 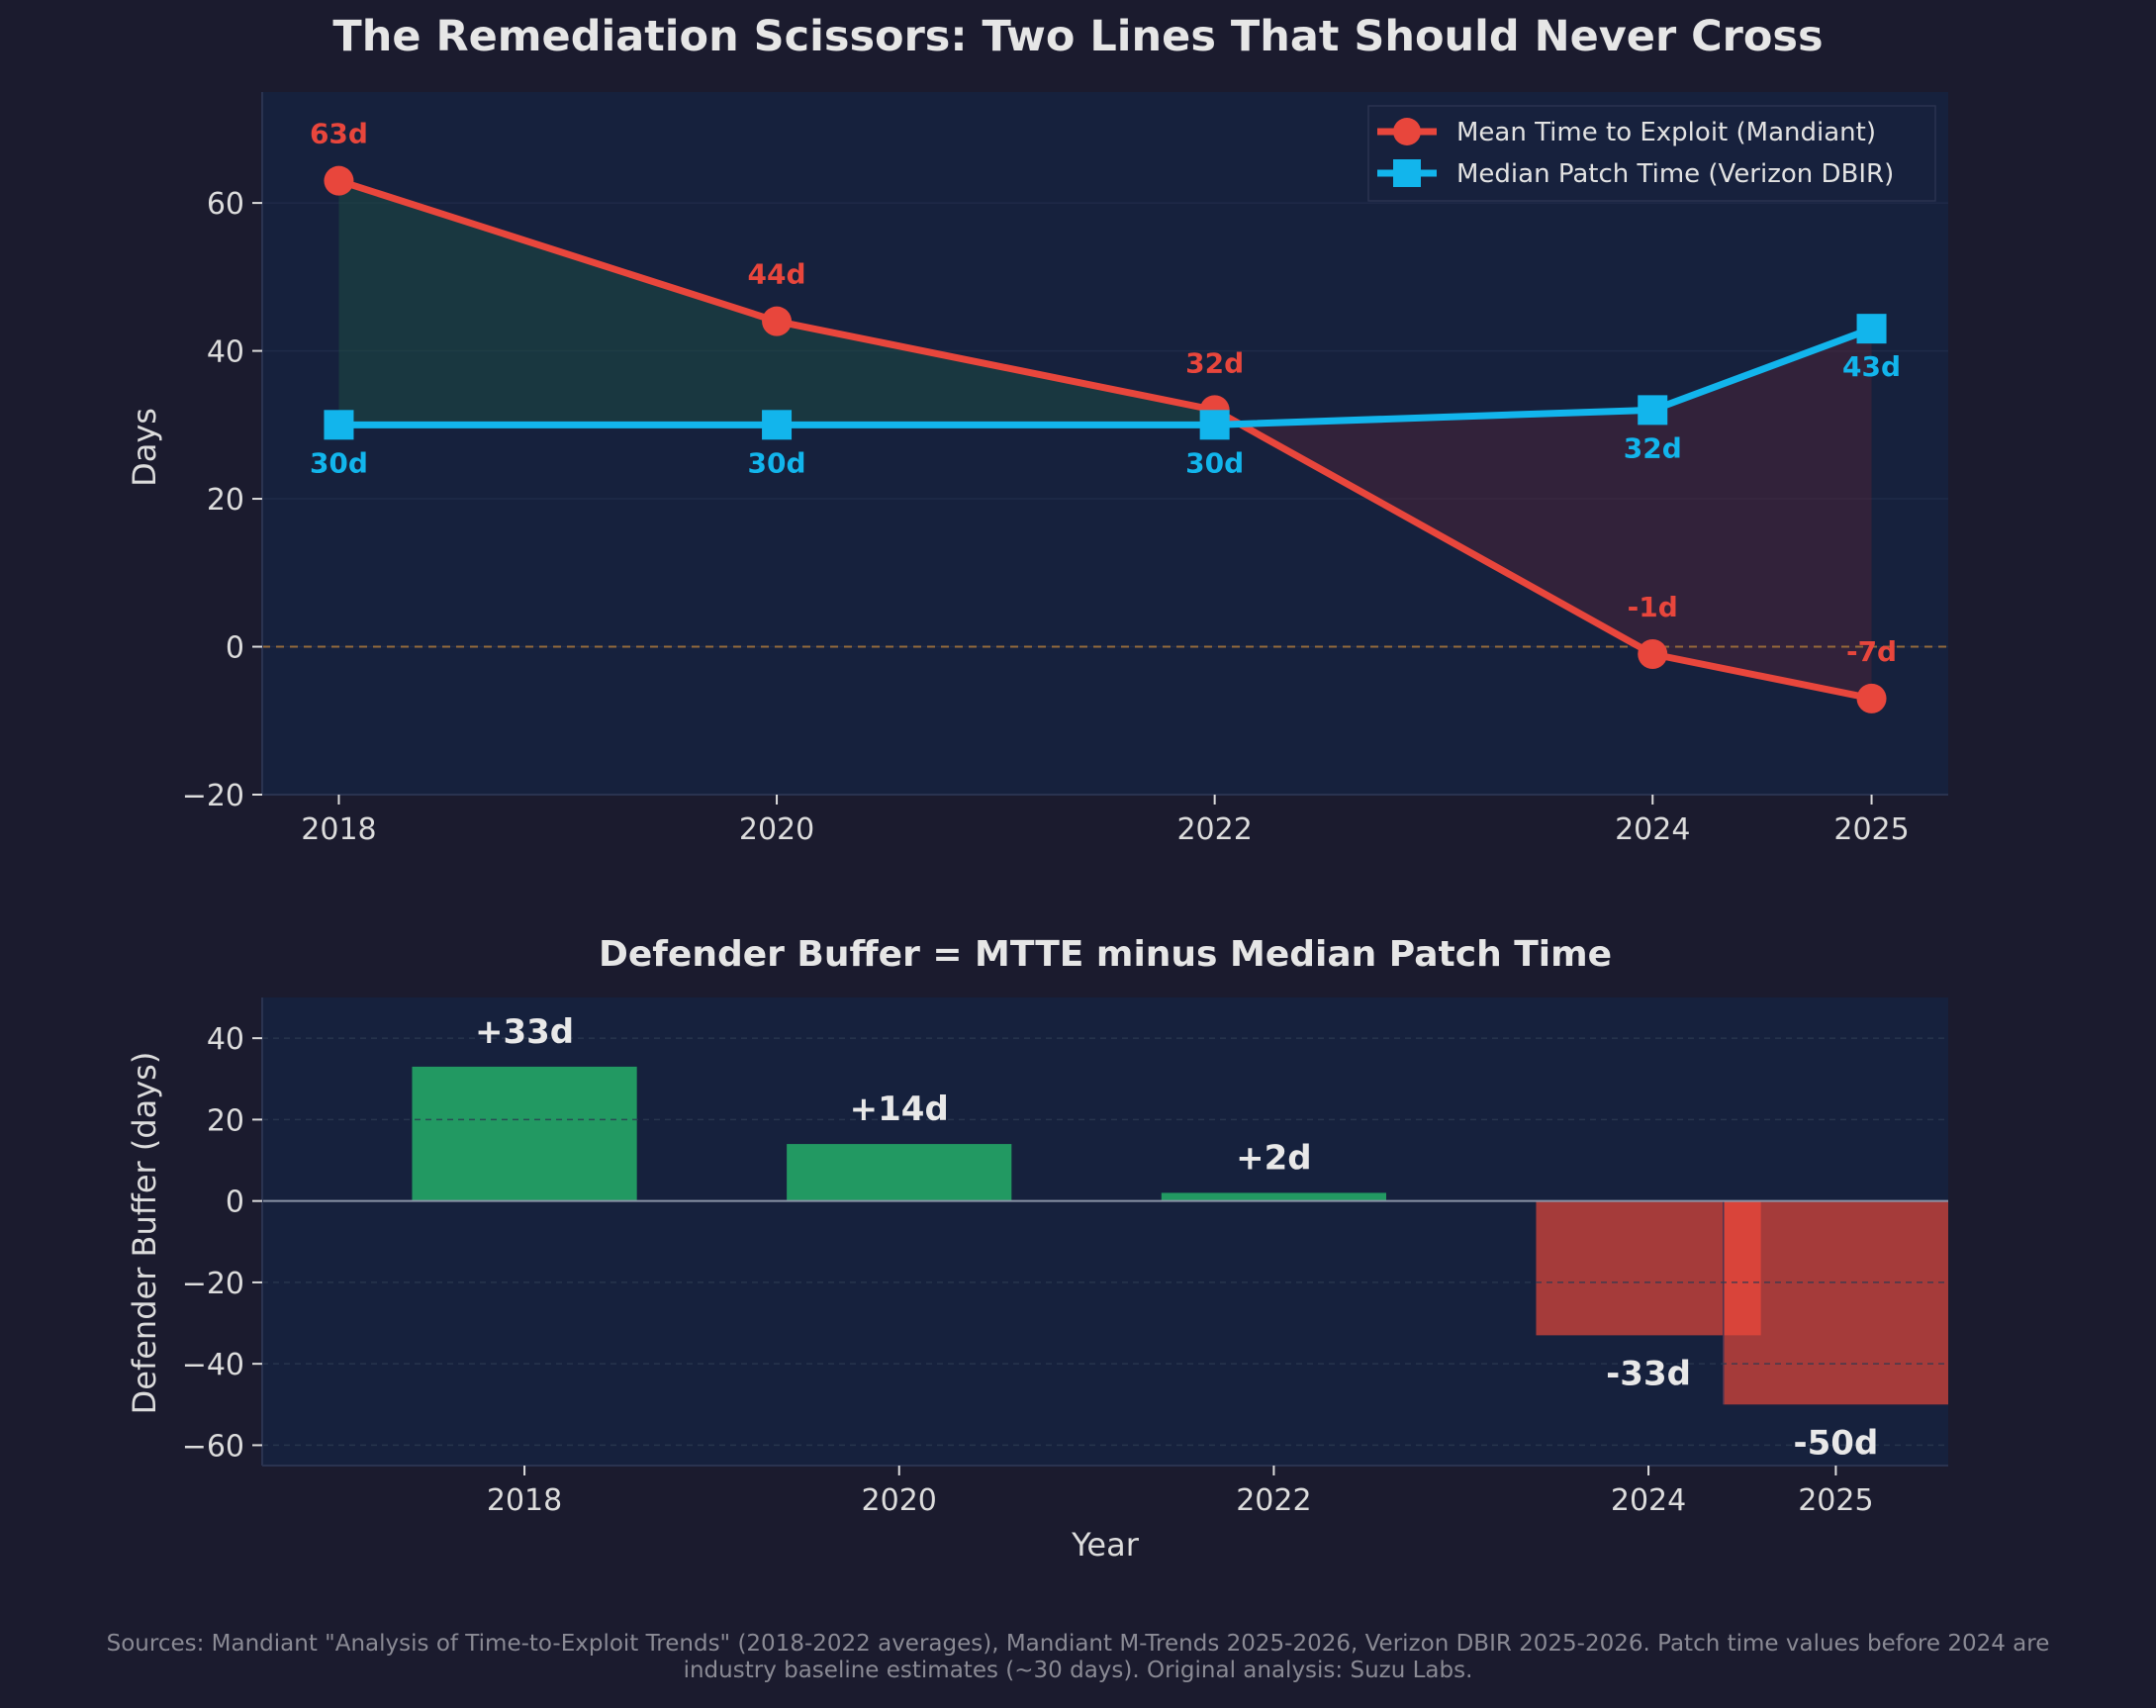 I want to click on bottom-y-tick-label: −60, so click(x=213, y=1446).